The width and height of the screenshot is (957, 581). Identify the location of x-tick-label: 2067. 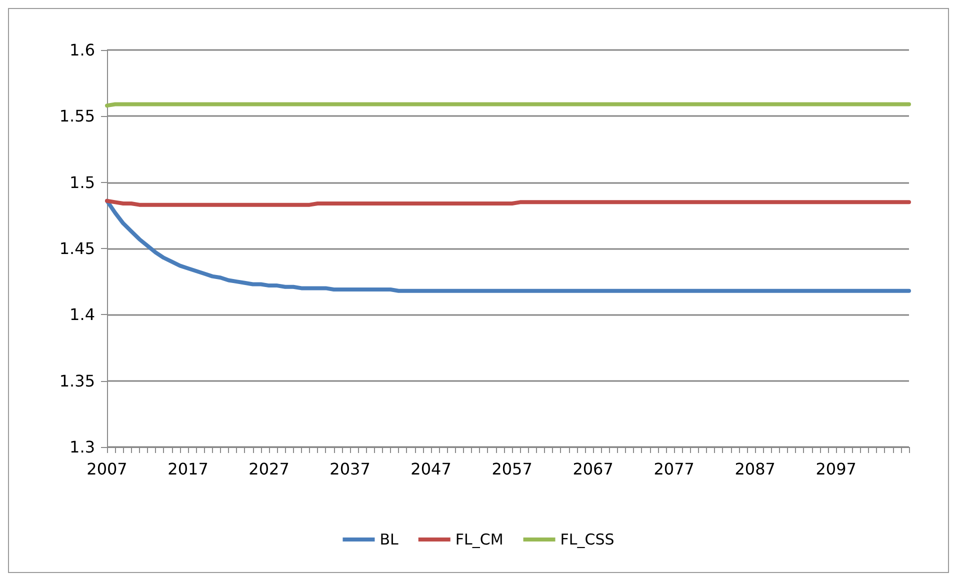
(593, 469).